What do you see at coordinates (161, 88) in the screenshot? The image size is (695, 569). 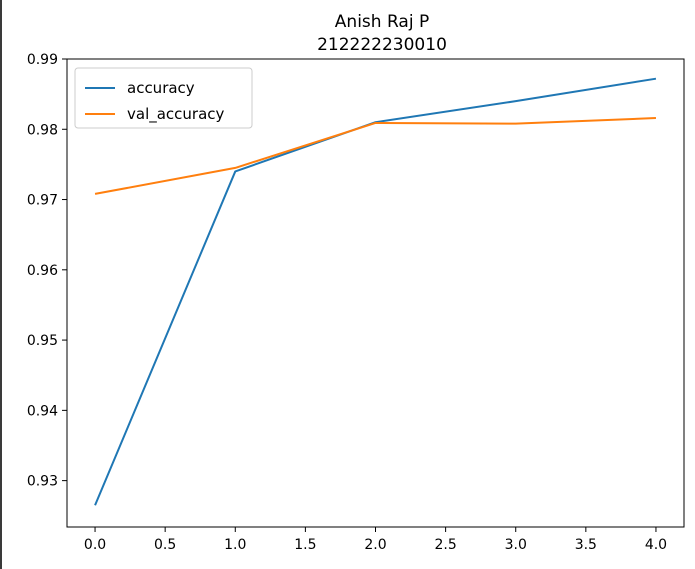 I see `legend-label-accuracy: accuracy` at bounding box center [161, 88].